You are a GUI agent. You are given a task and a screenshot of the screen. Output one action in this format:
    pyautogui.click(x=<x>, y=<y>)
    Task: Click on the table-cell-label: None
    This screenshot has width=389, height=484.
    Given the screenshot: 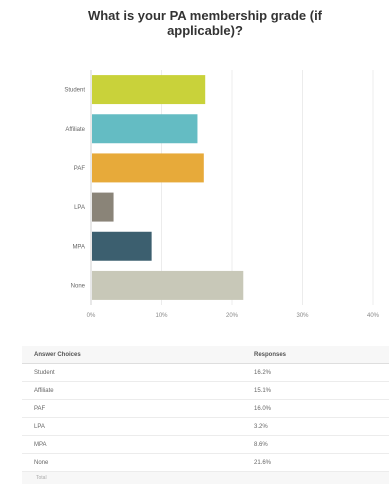 What is the action you would take?
    pyautogui.click(x=41, y=462)
    